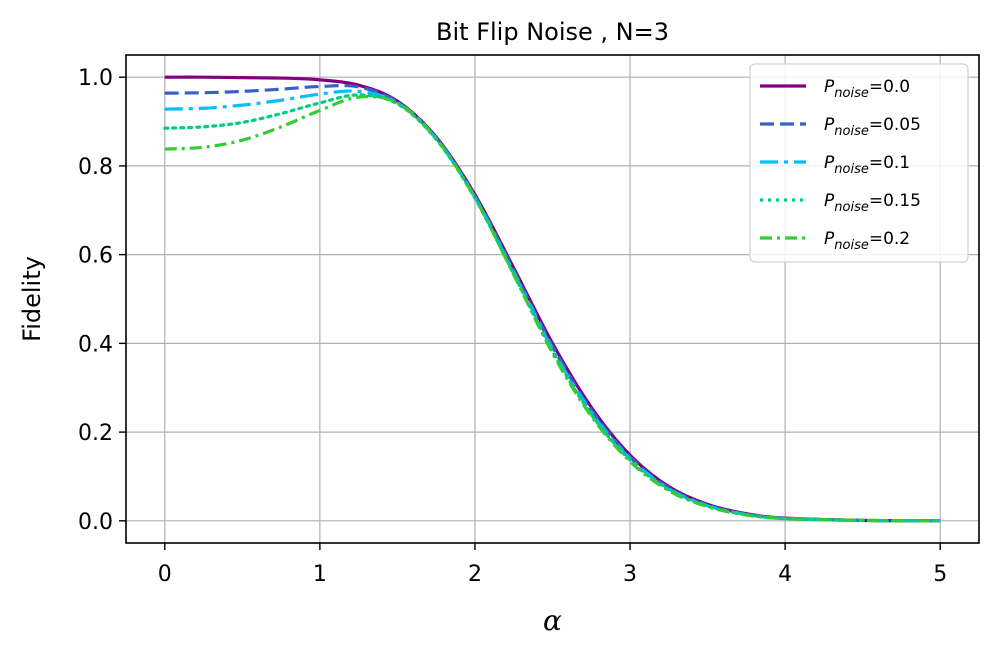 Image resolution: width=996 pixels, height=655 pixels. Describe the element at coordinates (95, 433) in the screenshot. I see `y-tick-label: 0.2` at that location.